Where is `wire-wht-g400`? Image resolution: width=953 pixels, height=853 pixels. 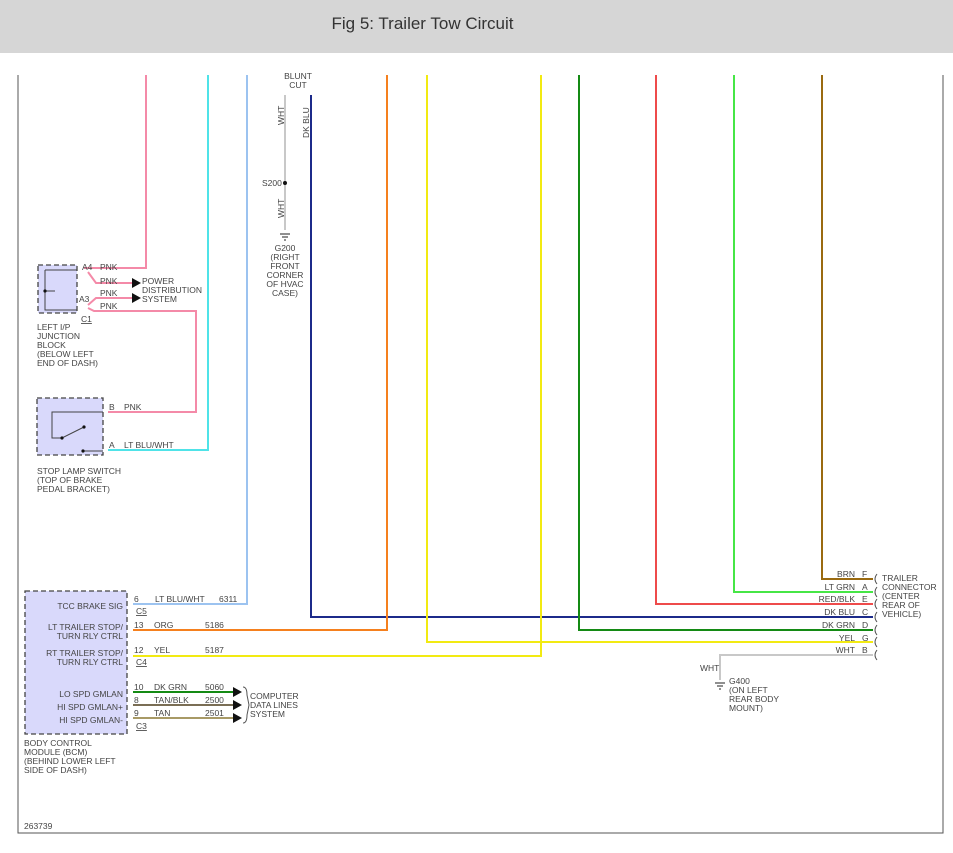
wire-wht-g400 is located at coordinates (796, 667).